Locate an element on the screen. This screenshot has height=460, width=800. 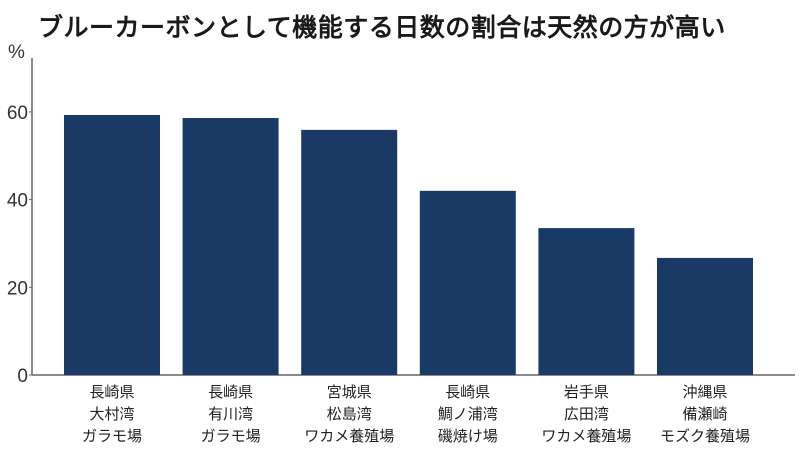
y-axis-unit: % is located at coordinates (16, 52).